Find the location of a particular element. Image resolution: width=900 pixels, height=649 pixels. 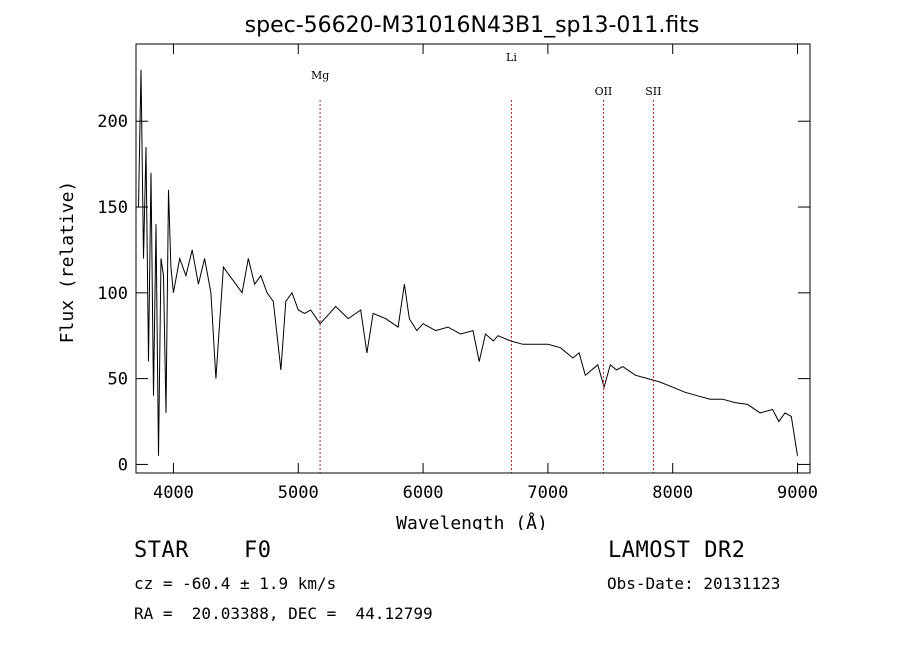

x-tick-label: 6000 is located at coordinates (423, 493).